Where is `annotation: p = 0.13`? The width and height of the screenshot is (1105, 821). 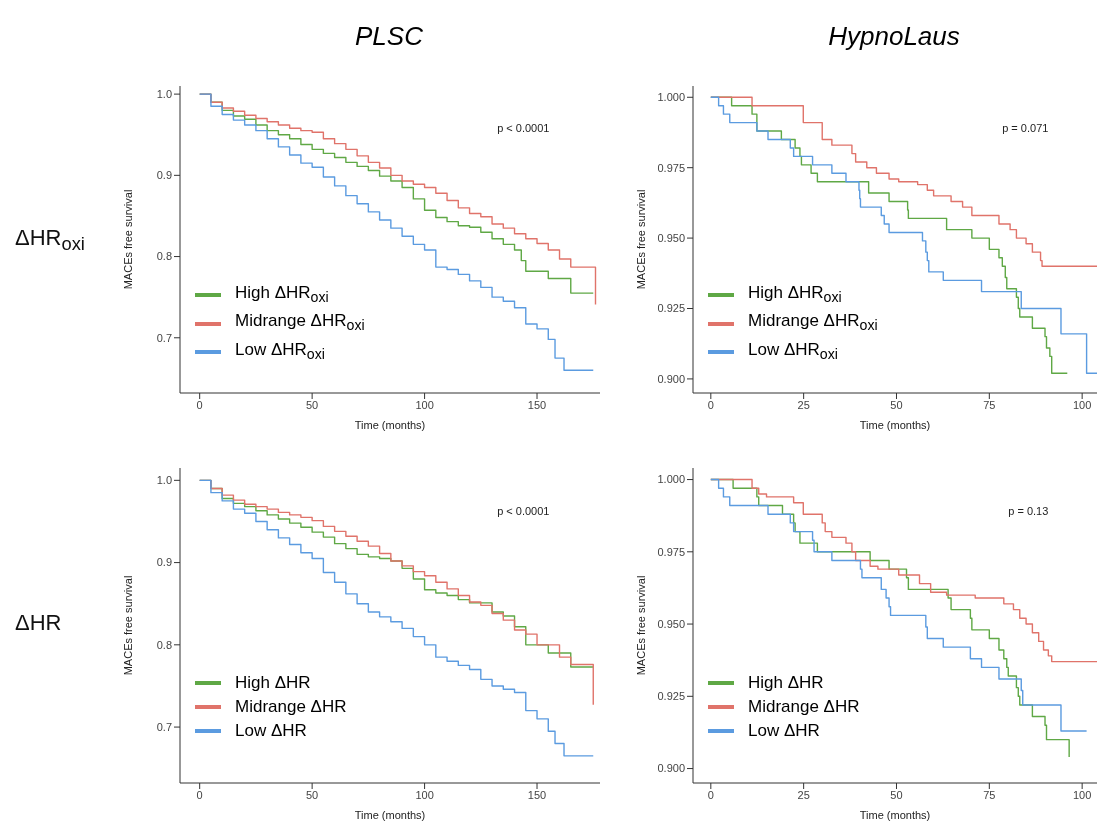
annotation: p = 0.13 is located at coordinates (1028, 511).